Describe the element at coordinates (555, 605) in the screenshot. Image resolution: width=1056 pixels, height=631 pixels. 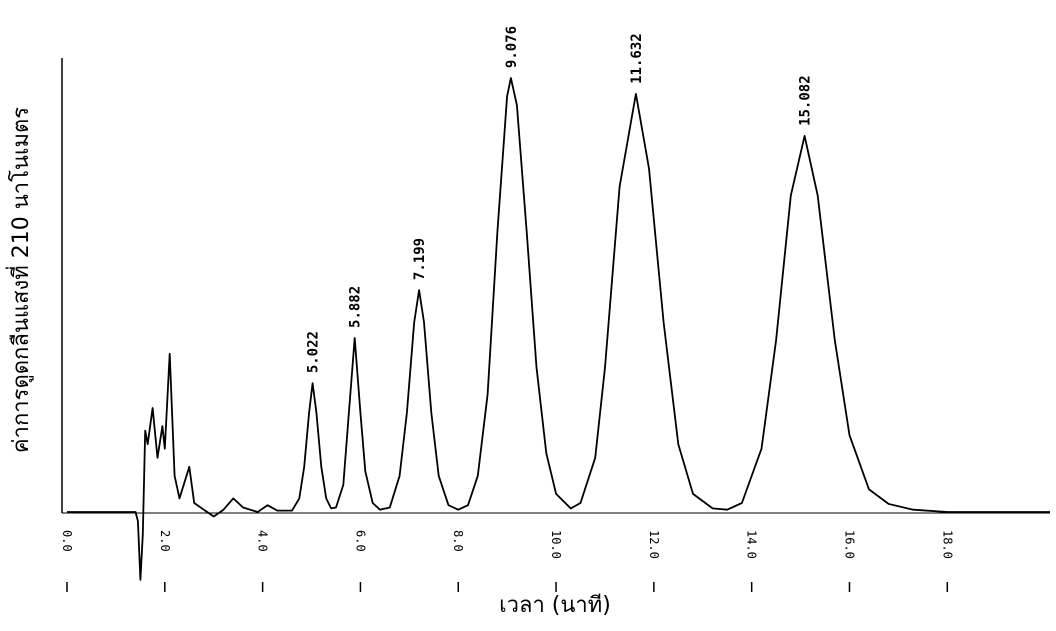
I see `x-axis-title: เวลา (นาที)` at that location.